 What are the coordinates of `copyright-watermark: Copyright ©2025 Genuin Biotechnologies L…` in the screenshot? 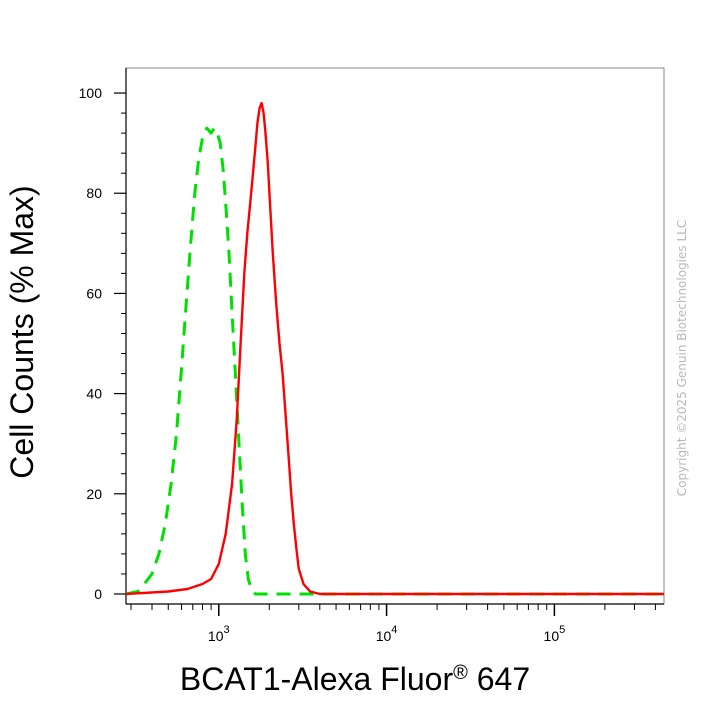 It's located at (682, 358).